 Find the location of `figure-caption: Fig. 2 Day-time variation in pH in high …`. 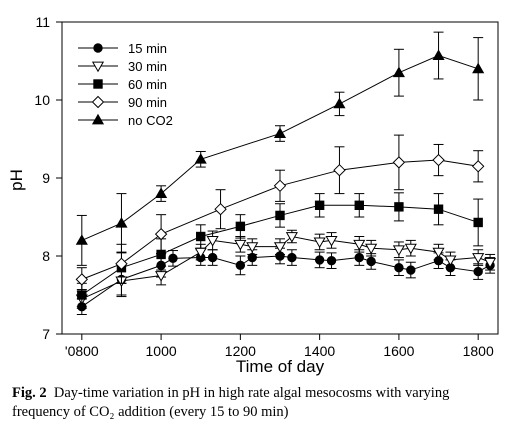

figure-caption: Fig. 2 Day-time variation in pH in high … is located at coordinates (258, 403).